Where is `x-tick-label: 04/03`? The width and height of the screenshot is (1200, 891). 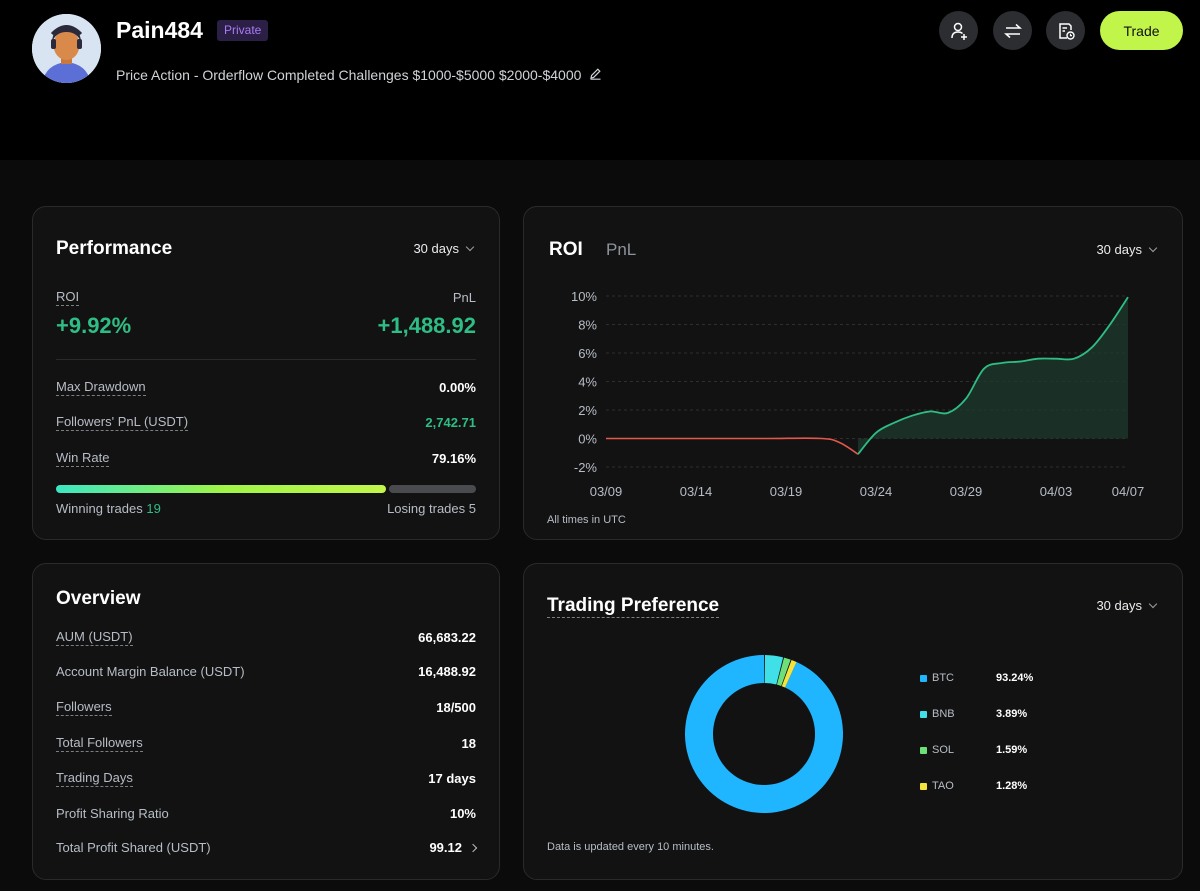 x-tick-label: 04/03 is located at coordinates (1056, 491).